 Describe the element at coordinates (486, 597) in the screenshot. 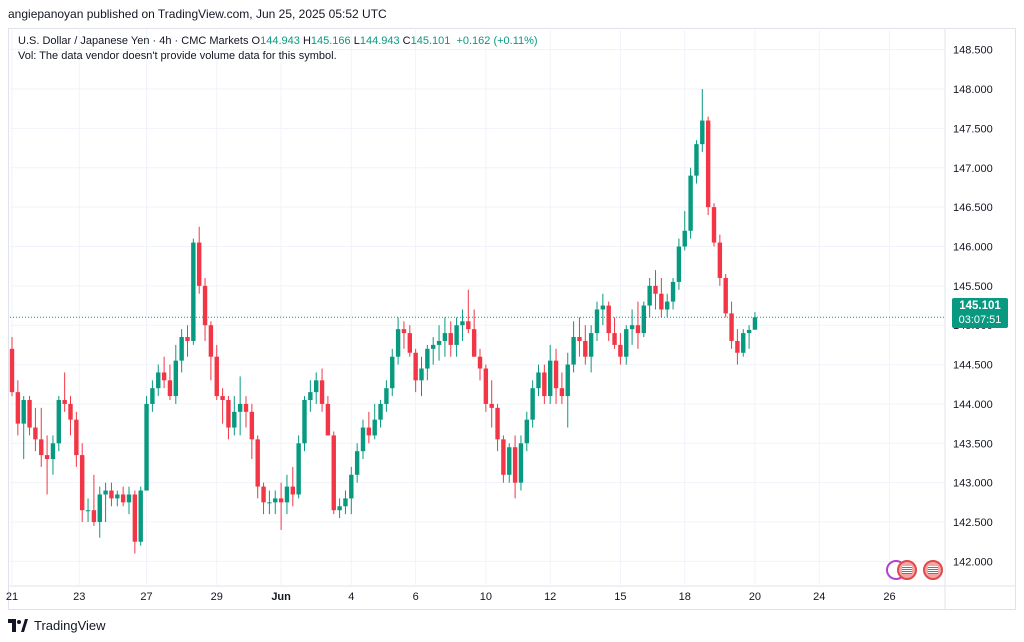

I see `time-tick-label: 10` at that location.